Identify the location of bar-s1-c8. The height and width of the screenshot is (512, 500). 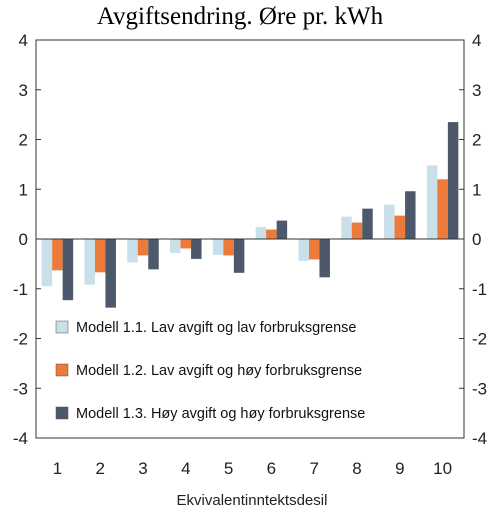
(346, 227).